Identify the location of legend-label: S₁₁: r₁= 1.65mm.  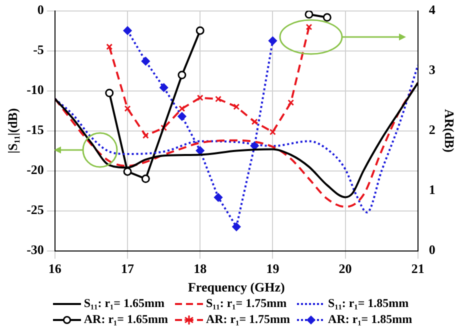
(124, 303).